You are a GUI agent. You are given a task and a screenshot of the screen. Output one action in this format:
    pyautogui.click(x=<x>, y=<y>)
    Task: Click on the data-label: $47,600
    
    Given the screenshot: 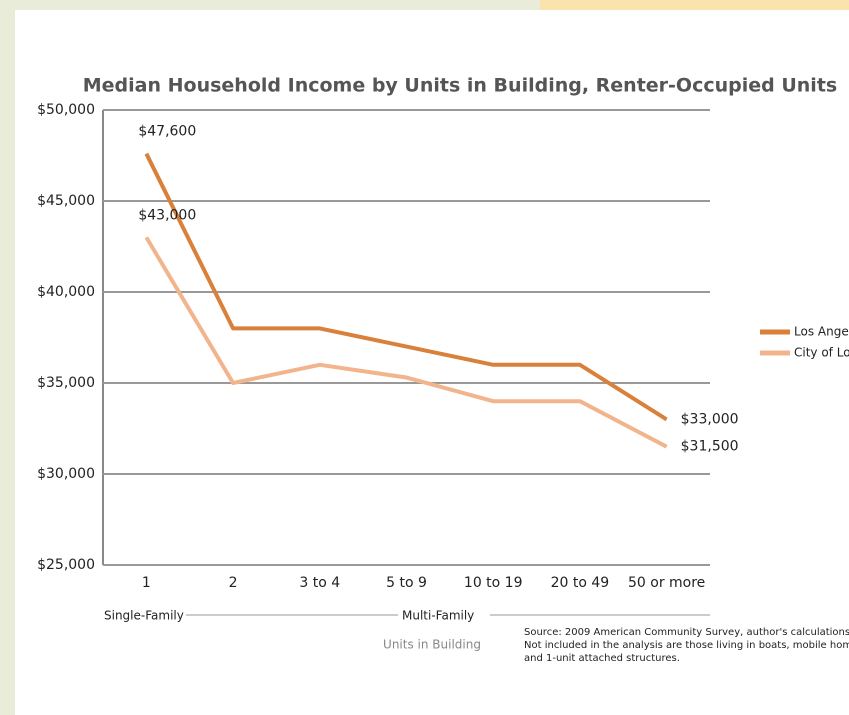 What is the action you would take?
    pyautogui.click(x=167, y=132)
    